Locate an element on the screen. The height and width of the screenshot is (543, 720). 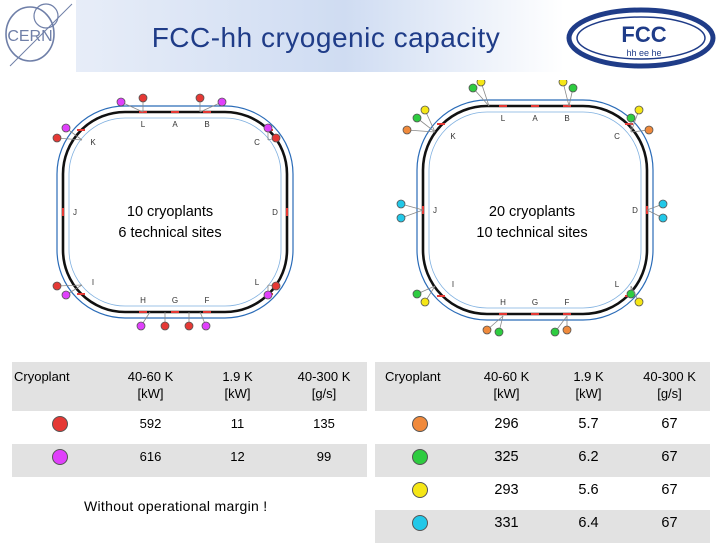
orange-cryoplant-dot is located at coordinates (420, 424).